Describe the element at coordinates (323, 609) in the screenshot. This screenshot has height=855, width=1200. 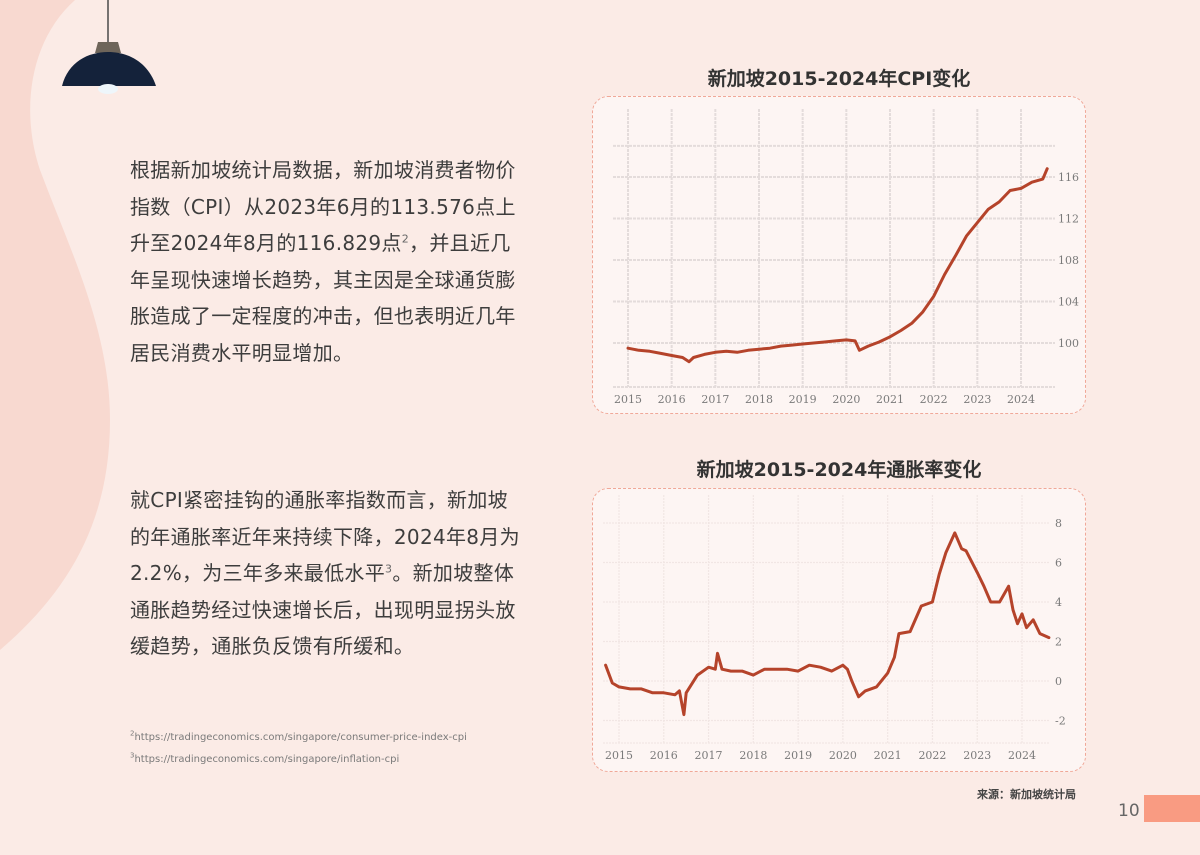
I see `paragraph-text-tail: 。新加坡整体通胀趋势经过快速增长后，出现明显拐头放缓趋势，通胀负反馈有所缓和。` at that location.